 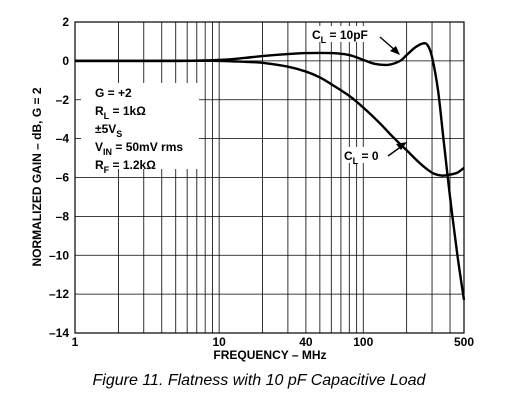 I want to click on x-tick-label: 1, so click(x=75, y=342).